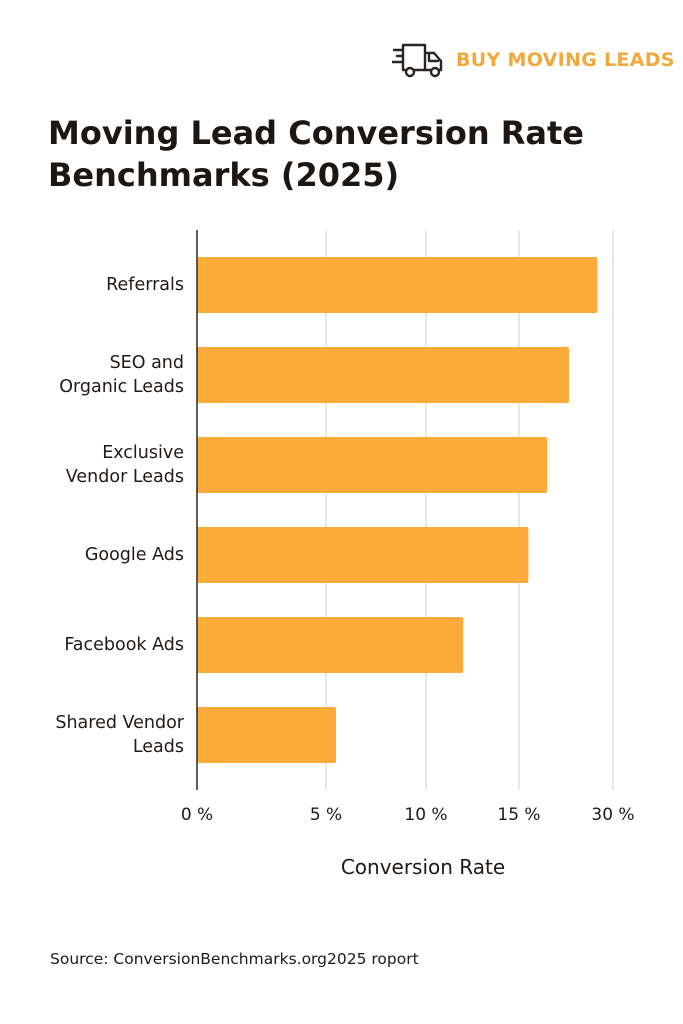  I want to click on category-label-line: Shared Vendor, so click(119, 723).